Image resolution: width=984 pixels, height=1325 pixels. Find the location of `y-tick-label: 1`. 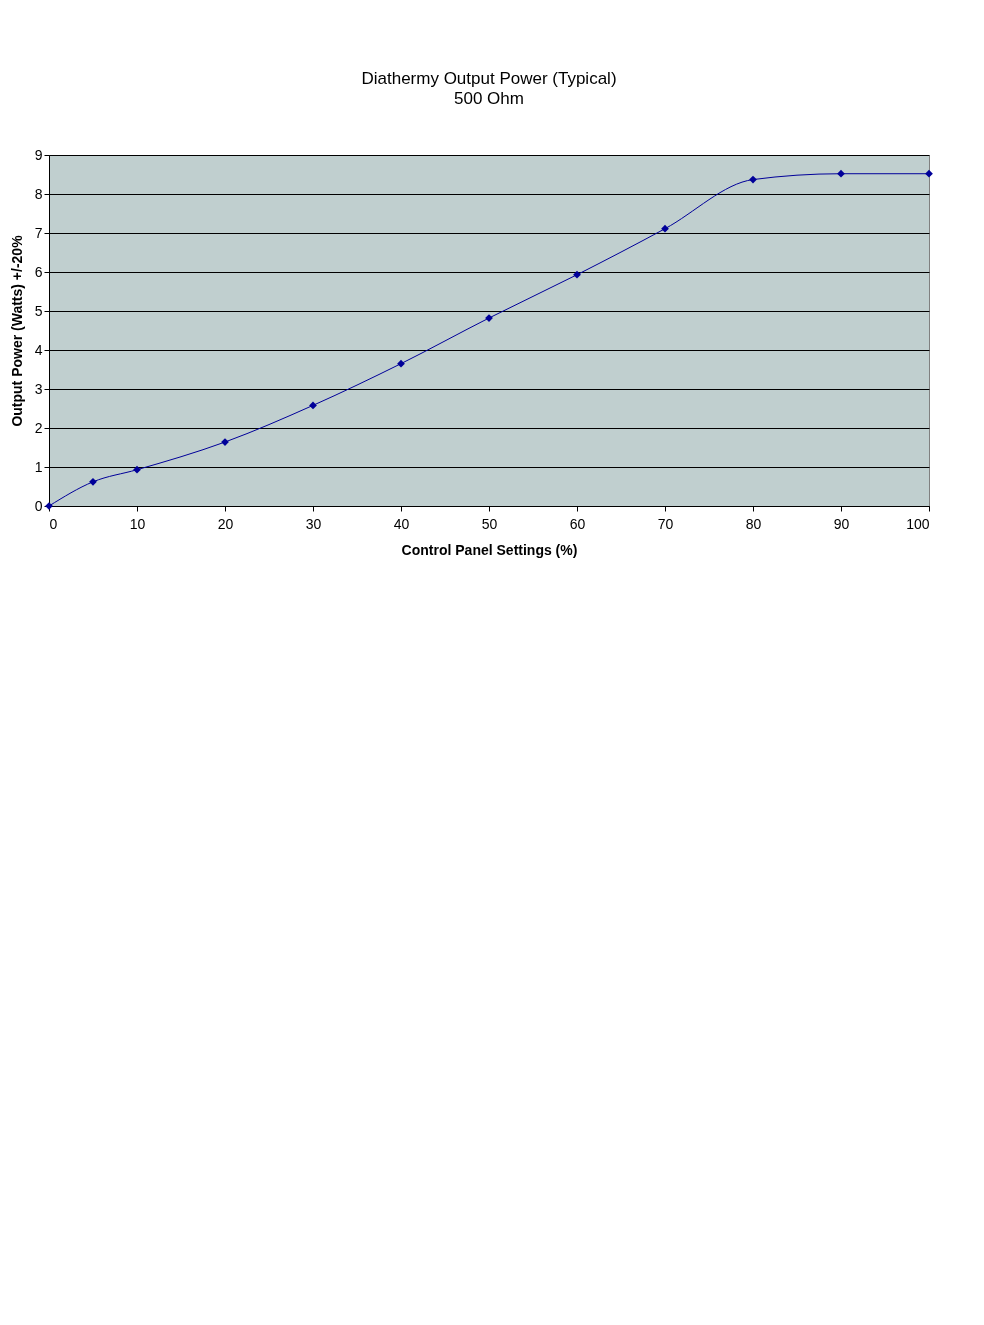

y-tick-label: 1 is located at coordinates (38, 466).